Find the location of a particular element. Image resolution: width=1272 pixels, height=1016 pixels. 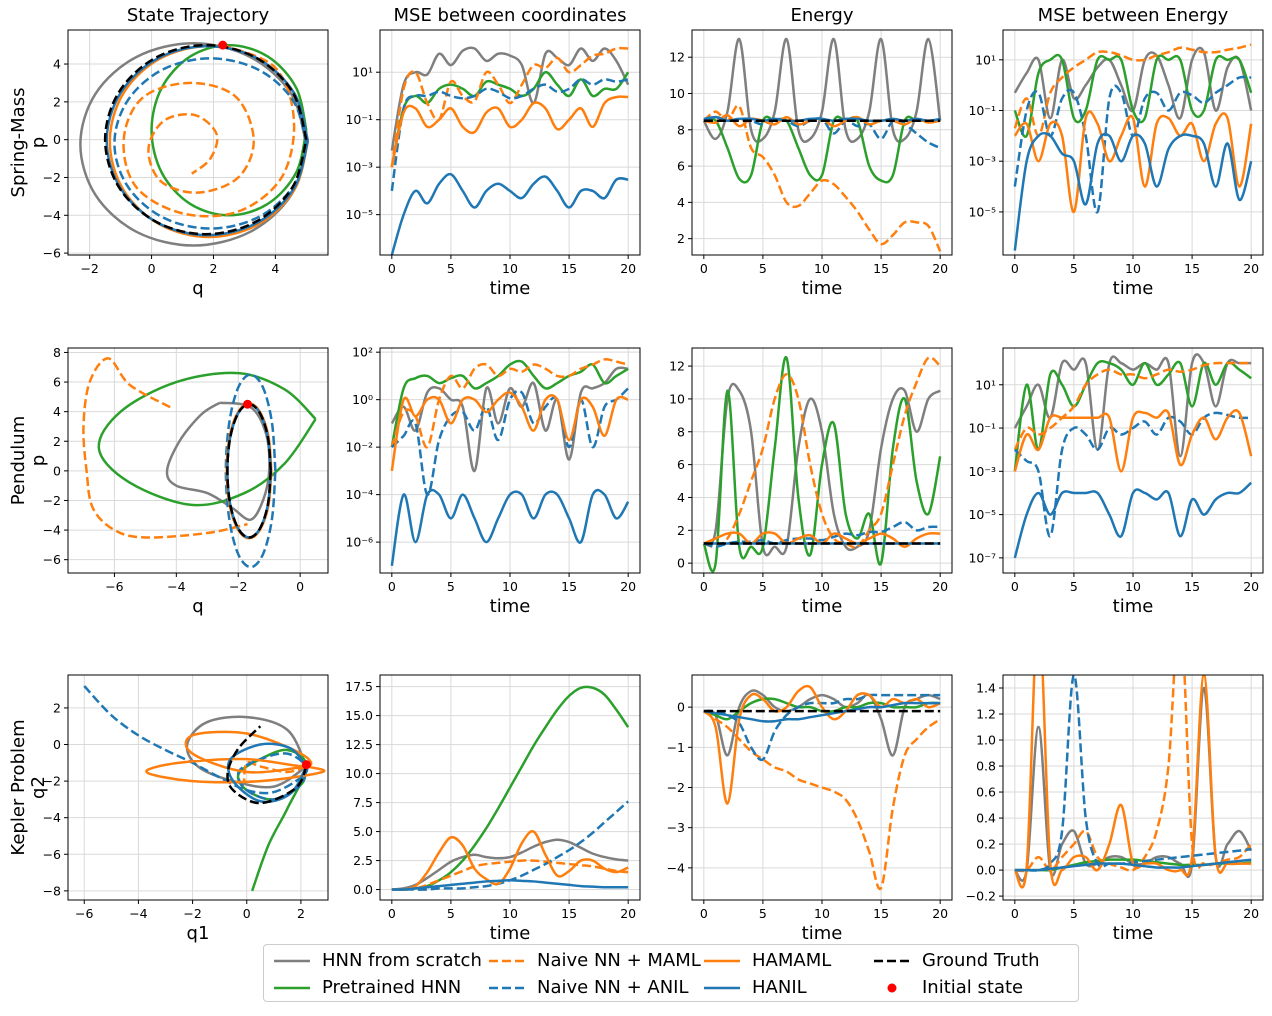

y-tick-label: 2 is located at coordinates (57, 707).